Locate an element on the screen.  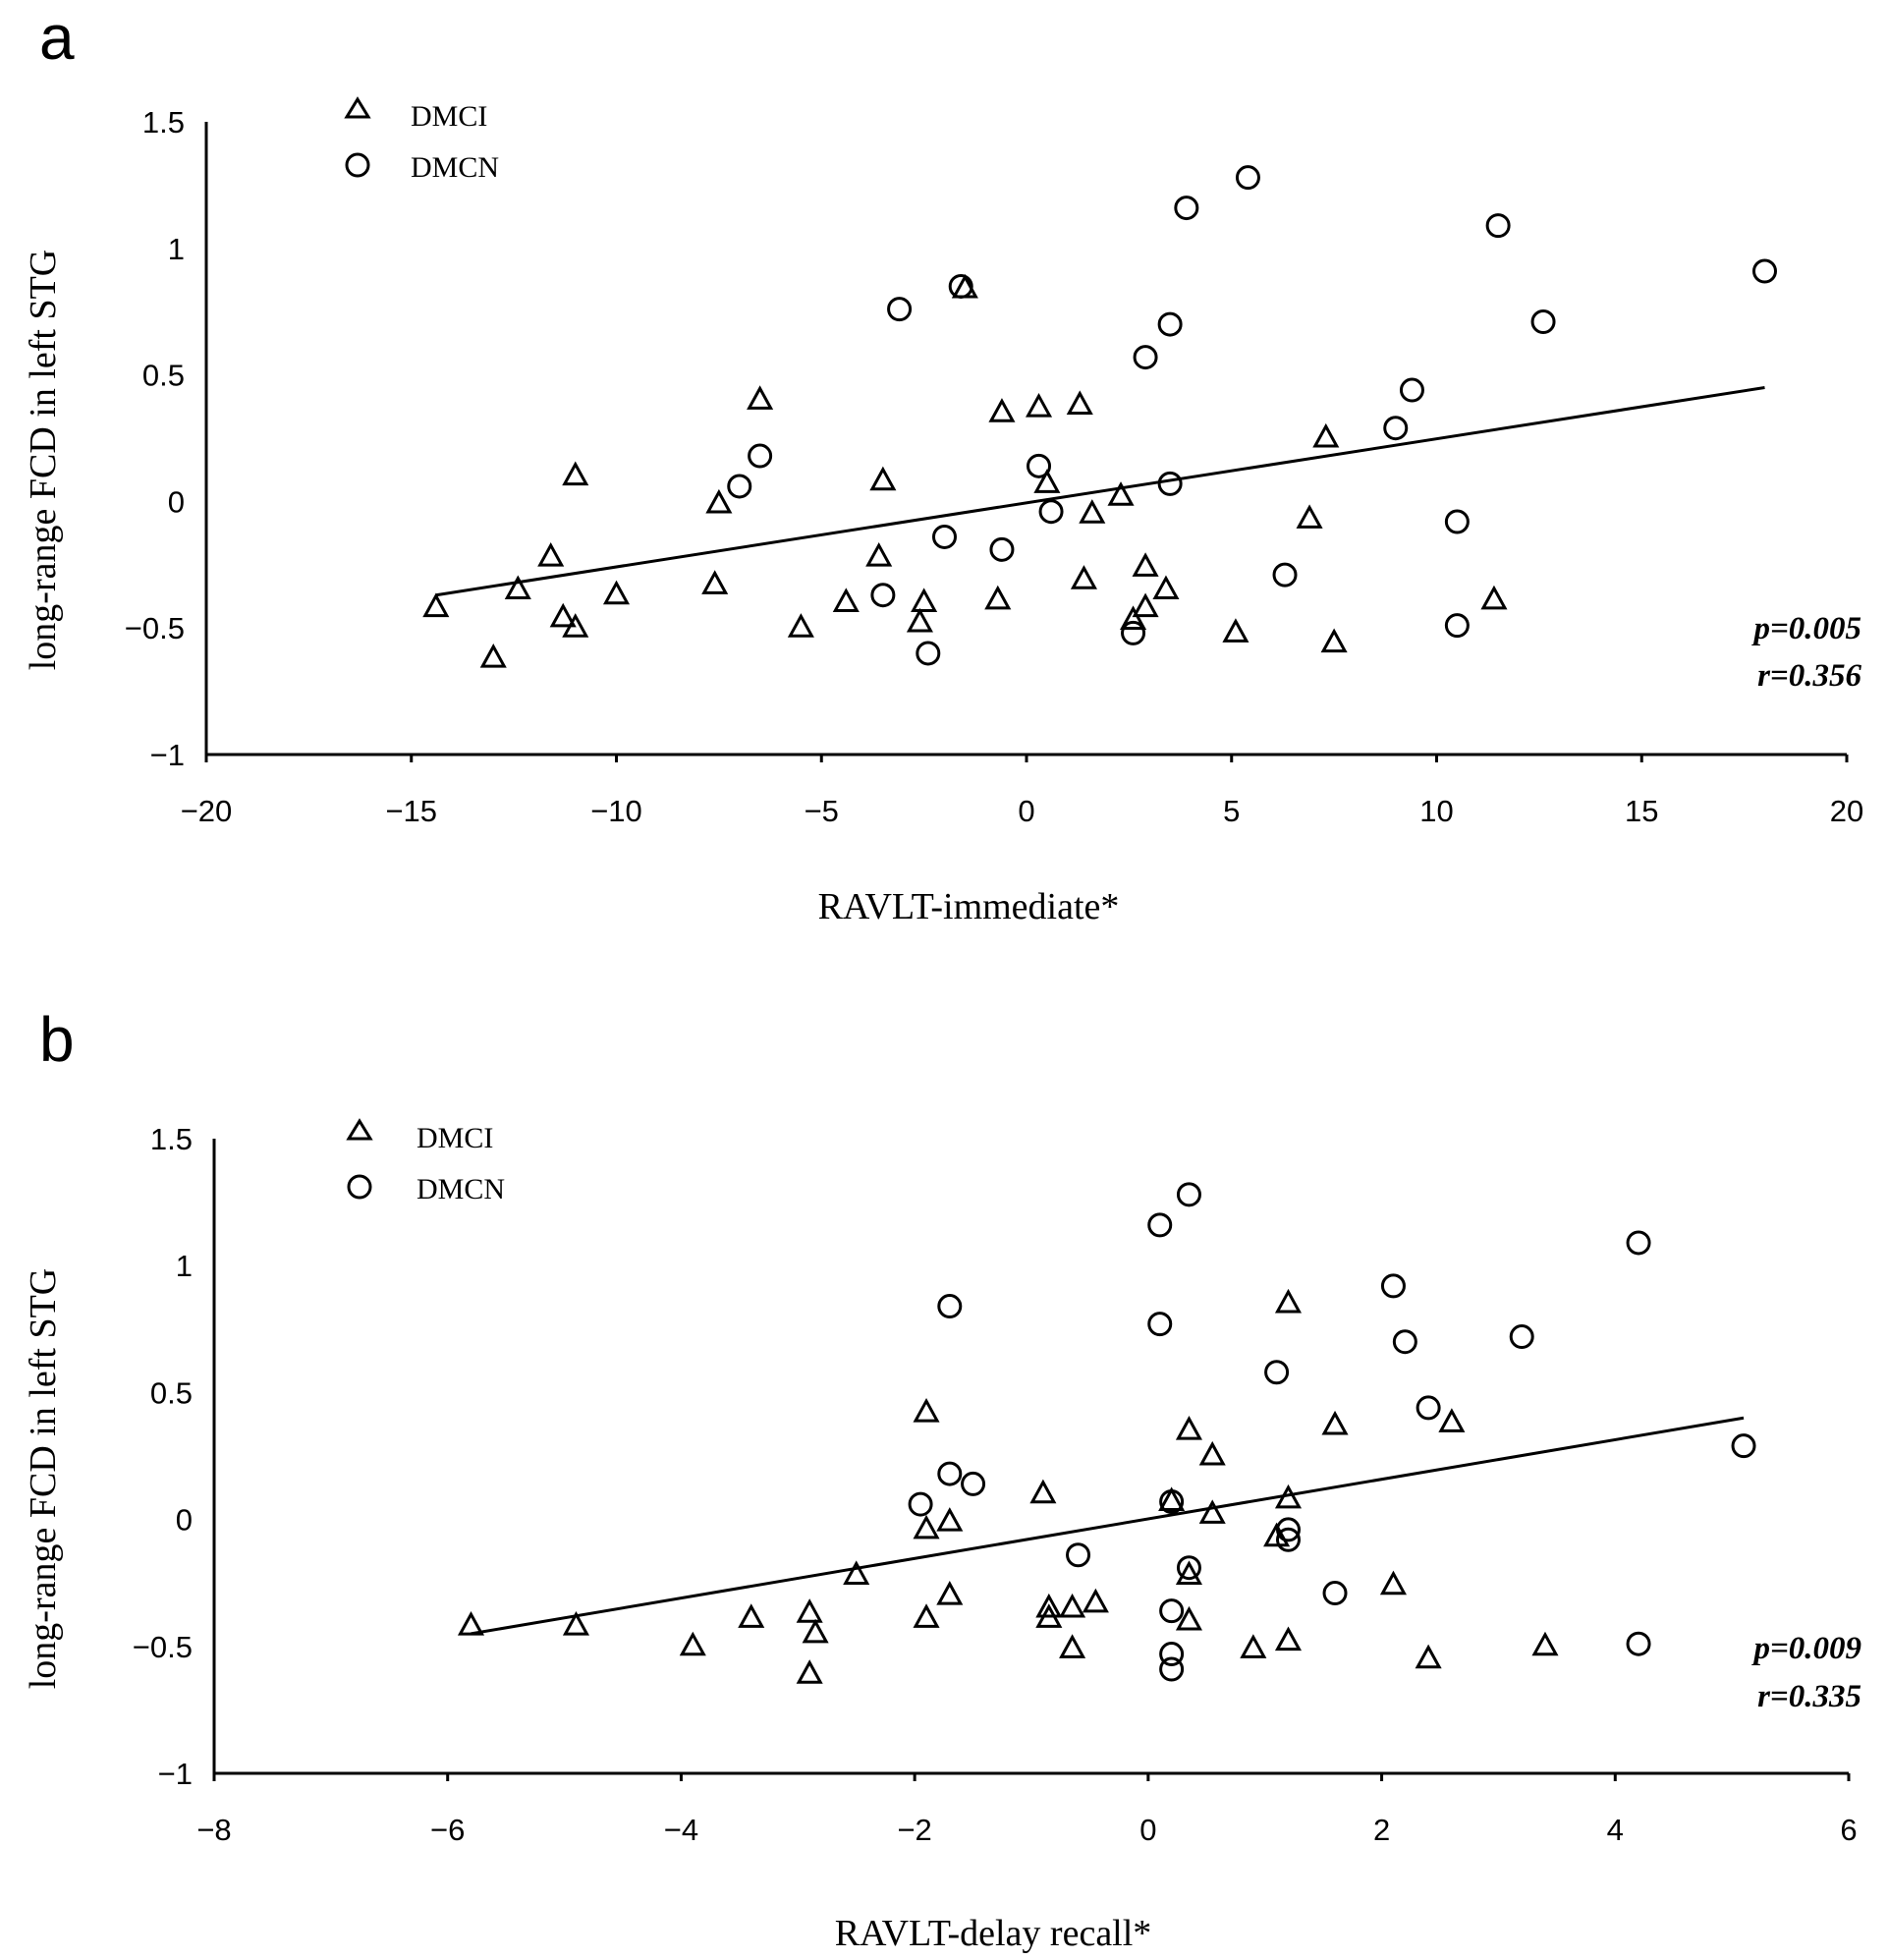
x-tick-label: 2 is located at coordinates (1381, 1830).